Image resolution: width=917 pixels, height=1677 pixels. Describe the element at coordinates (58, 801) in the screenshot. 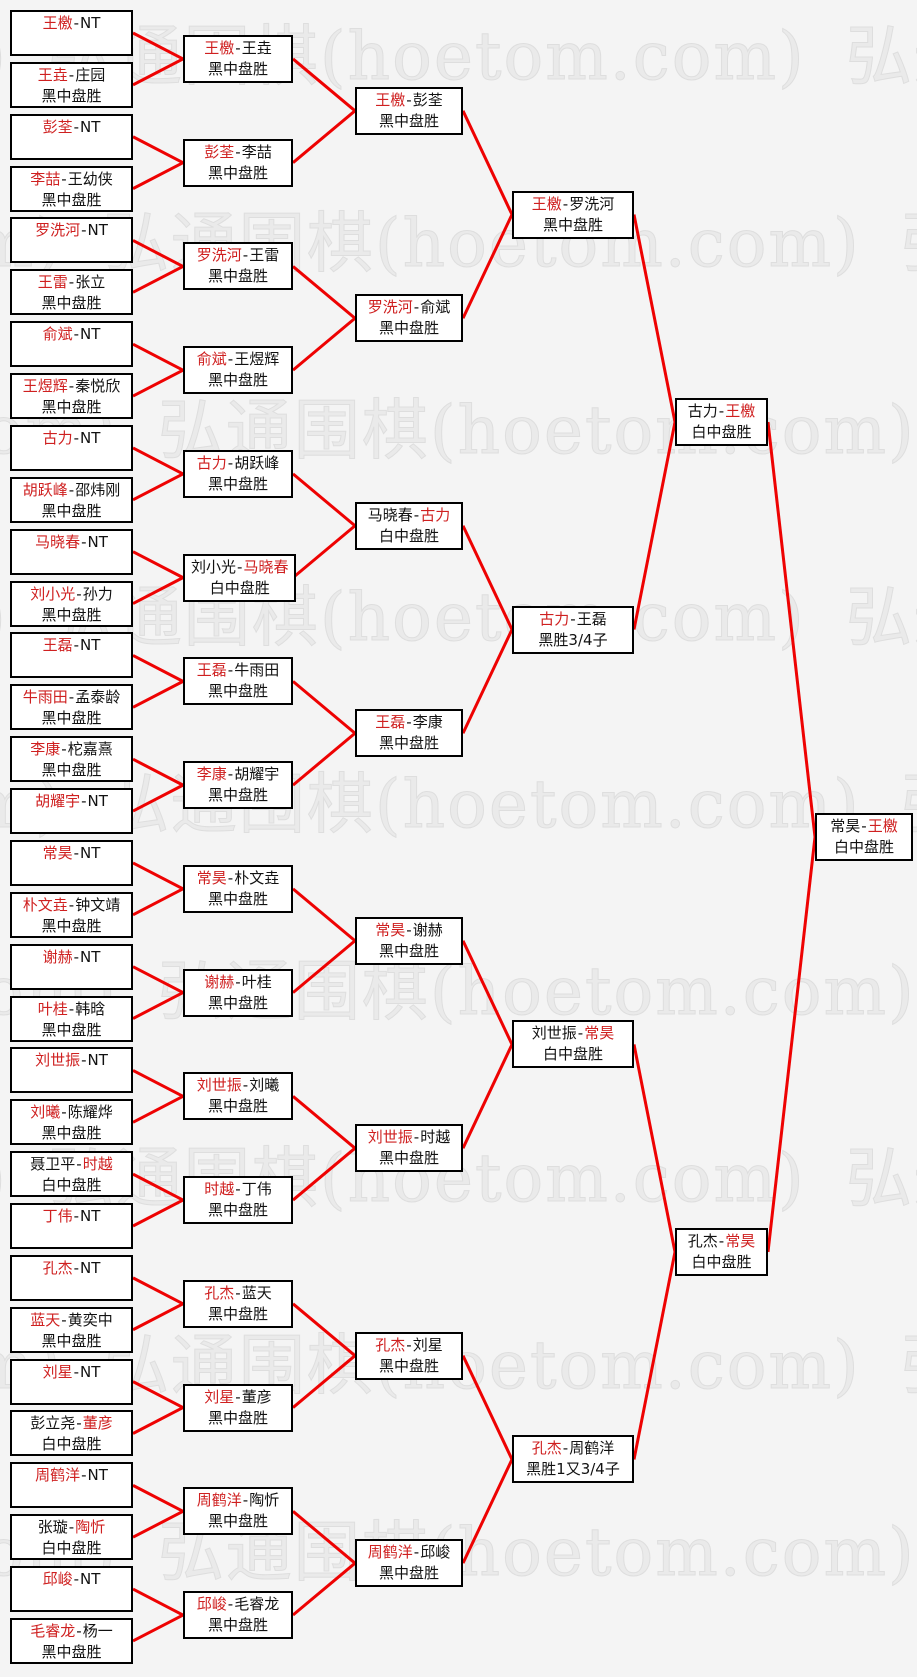

I see `player1-name: 胡耀宇` at that location.